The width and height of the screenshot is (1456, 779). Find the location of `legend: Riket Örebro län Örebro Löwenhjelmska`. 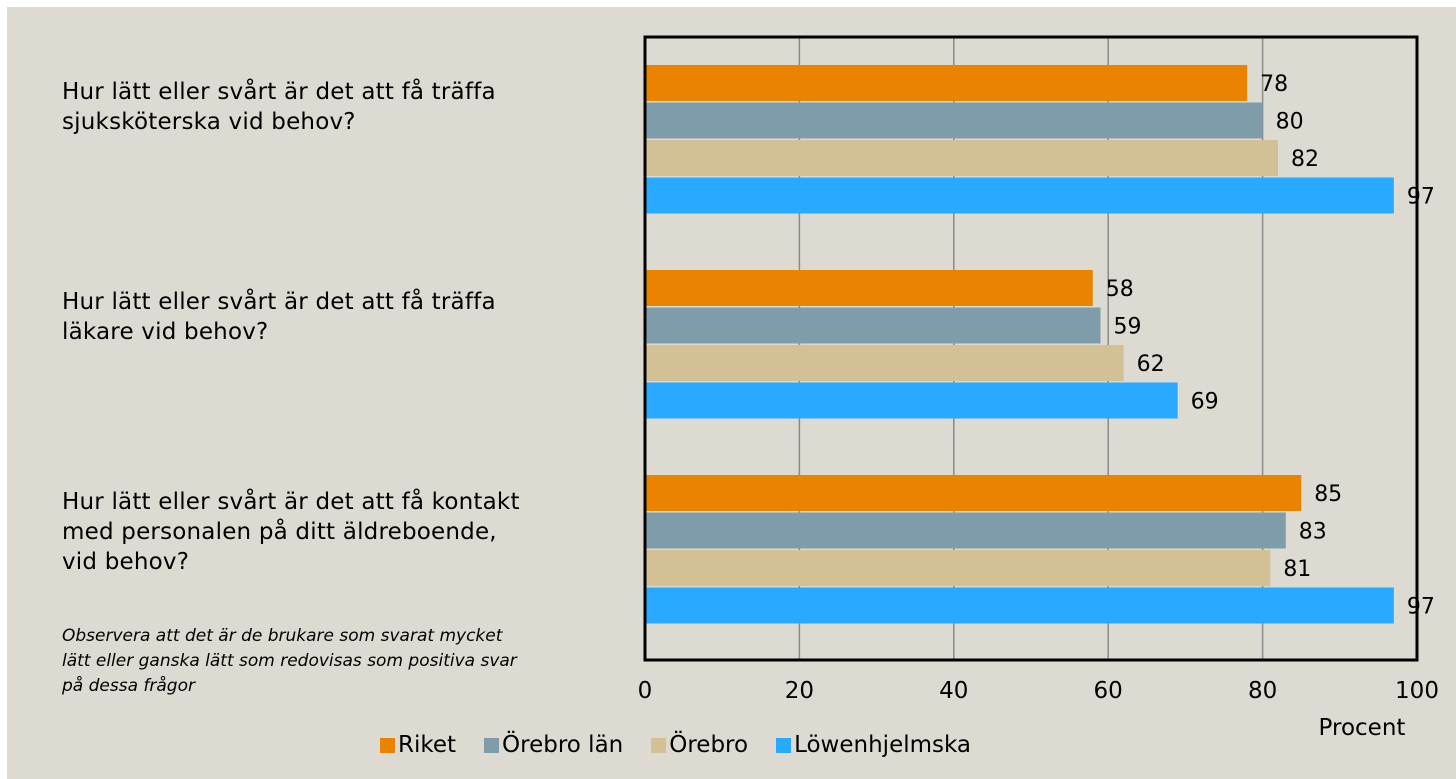

legend: Riket Örebro län Örebro Löwenhjelmska is located at coordinates (689, 745).